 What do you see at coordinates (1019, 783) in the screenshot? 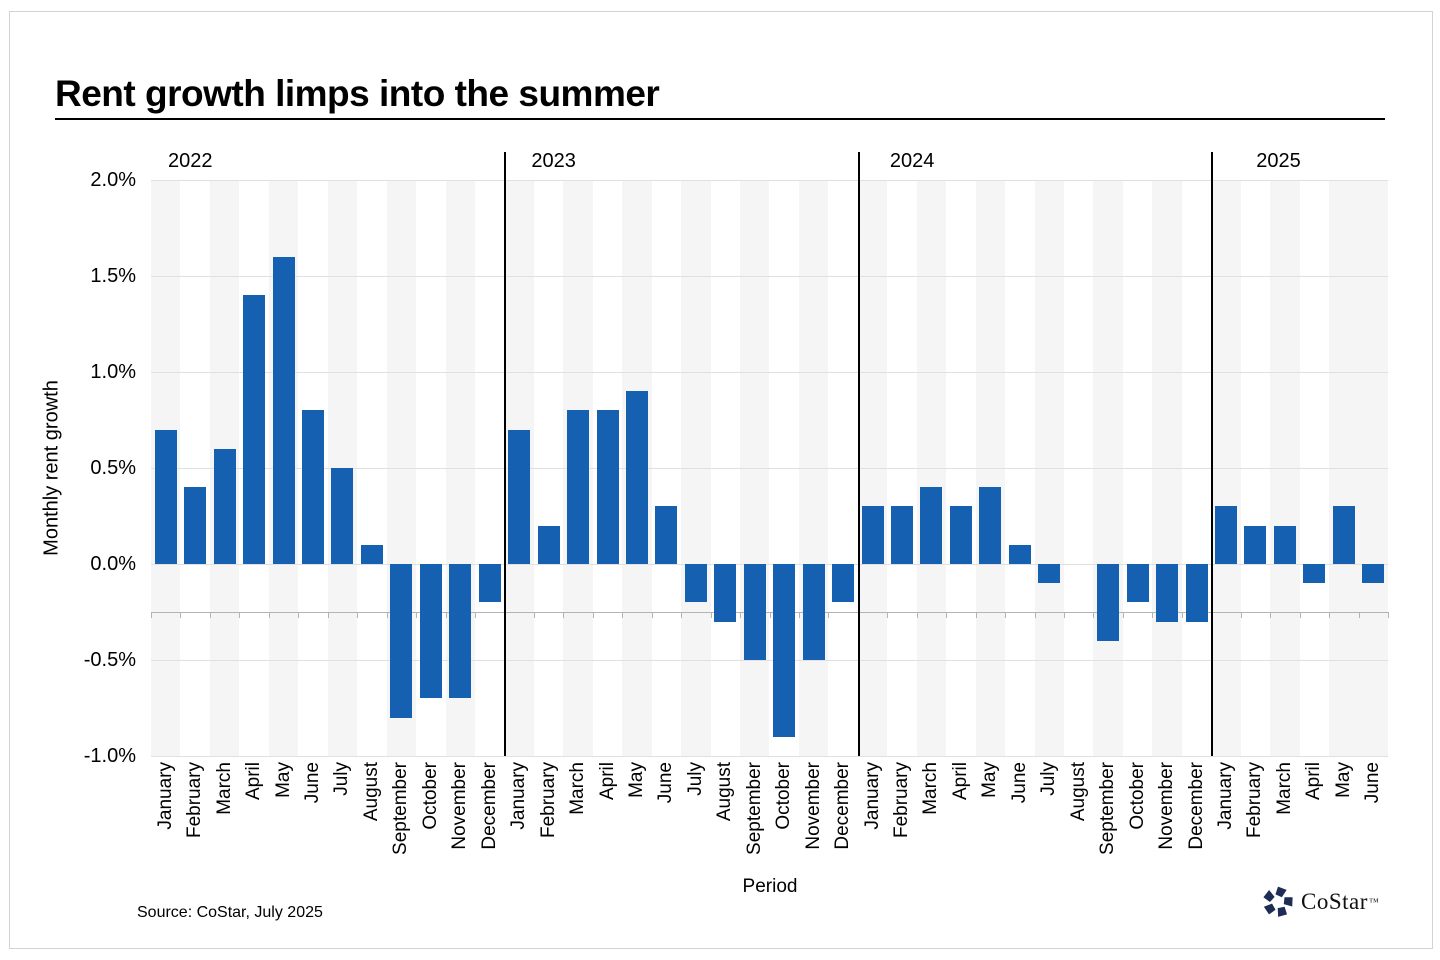
I see `xtick-label-2024-june: June` at bounding box center [1019, 783].